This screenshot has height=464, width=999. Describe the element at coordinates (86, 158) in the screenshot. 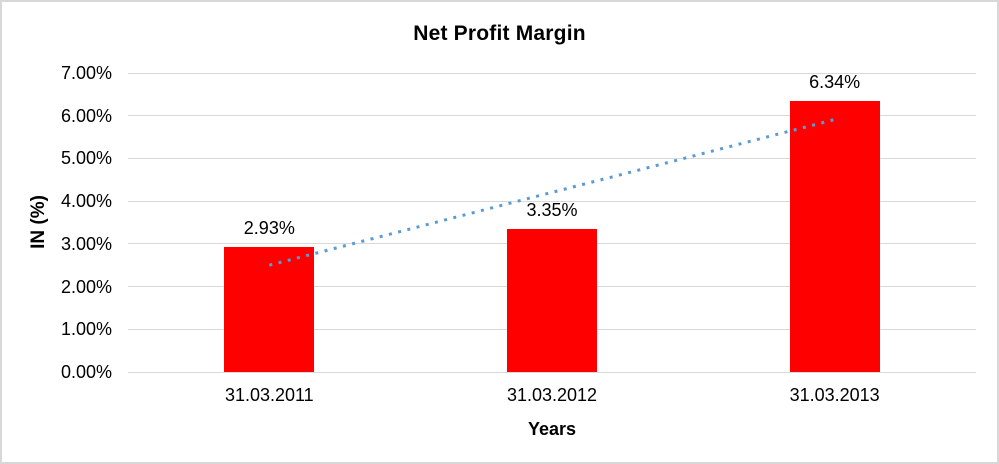

I see `y-tick-label: 5.00%` at that location.